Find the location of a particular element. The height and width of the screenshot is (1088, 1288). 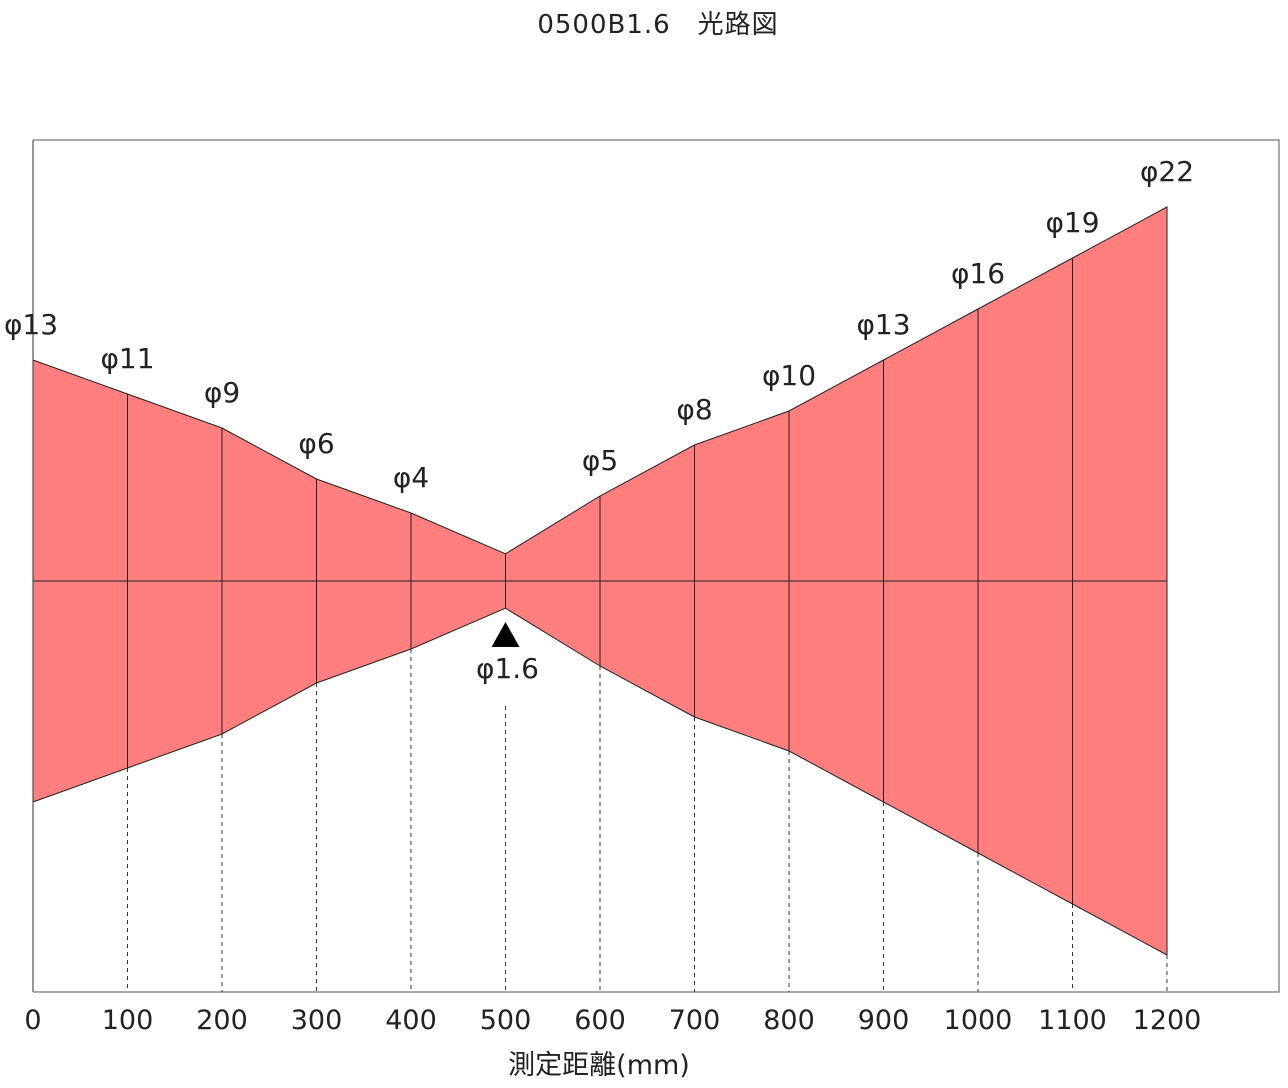

x-tick-label: 1000 is located at coordinates (978, 1020).